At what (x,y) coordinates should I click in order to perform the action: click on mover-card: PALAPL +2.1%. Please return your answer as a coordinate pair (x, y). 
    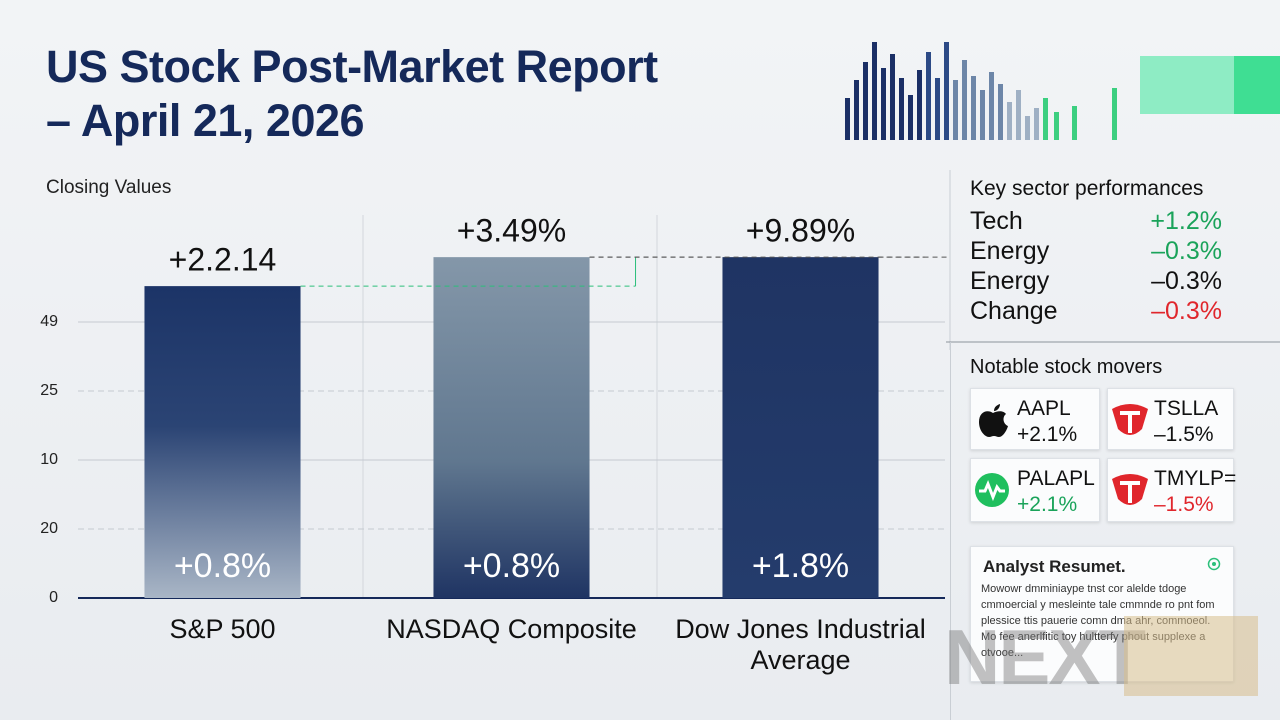
    Looking at the image, I should click on (1035, 490).